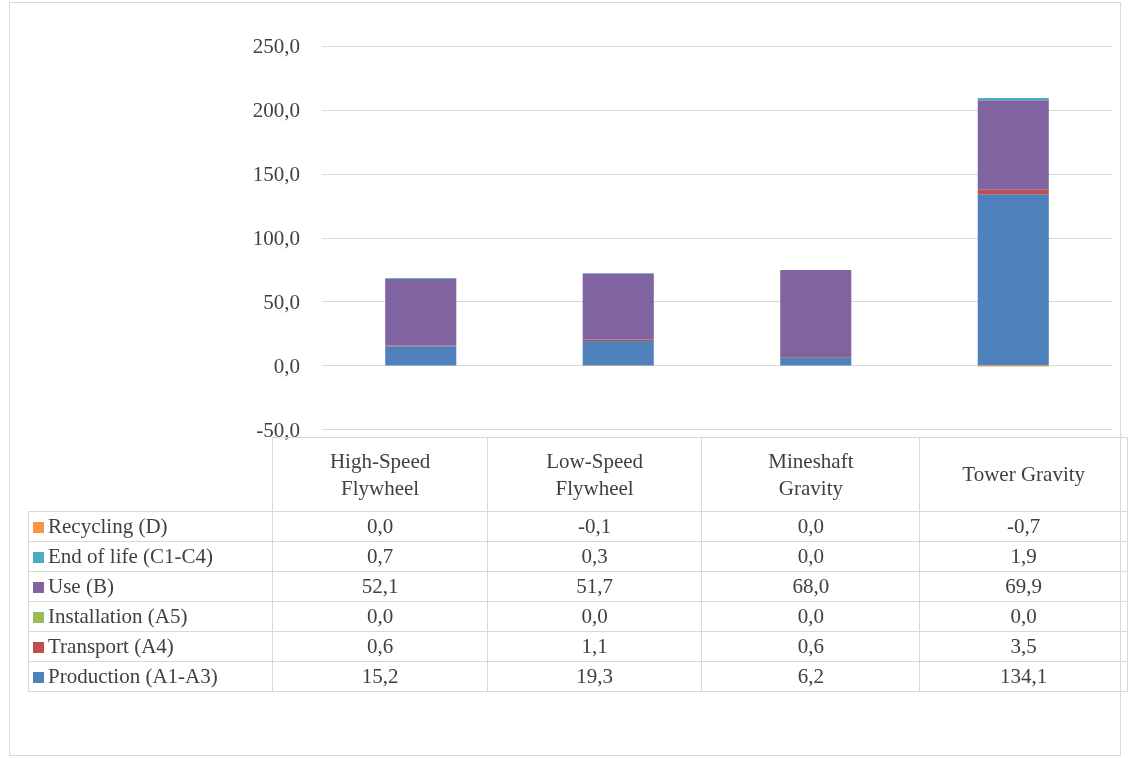 The image size is (1128, 758). What do you see at coordinates (281, 301) in the screenshot?
I see `y-tick-label: 50,0` at bounding box center [281, 301].